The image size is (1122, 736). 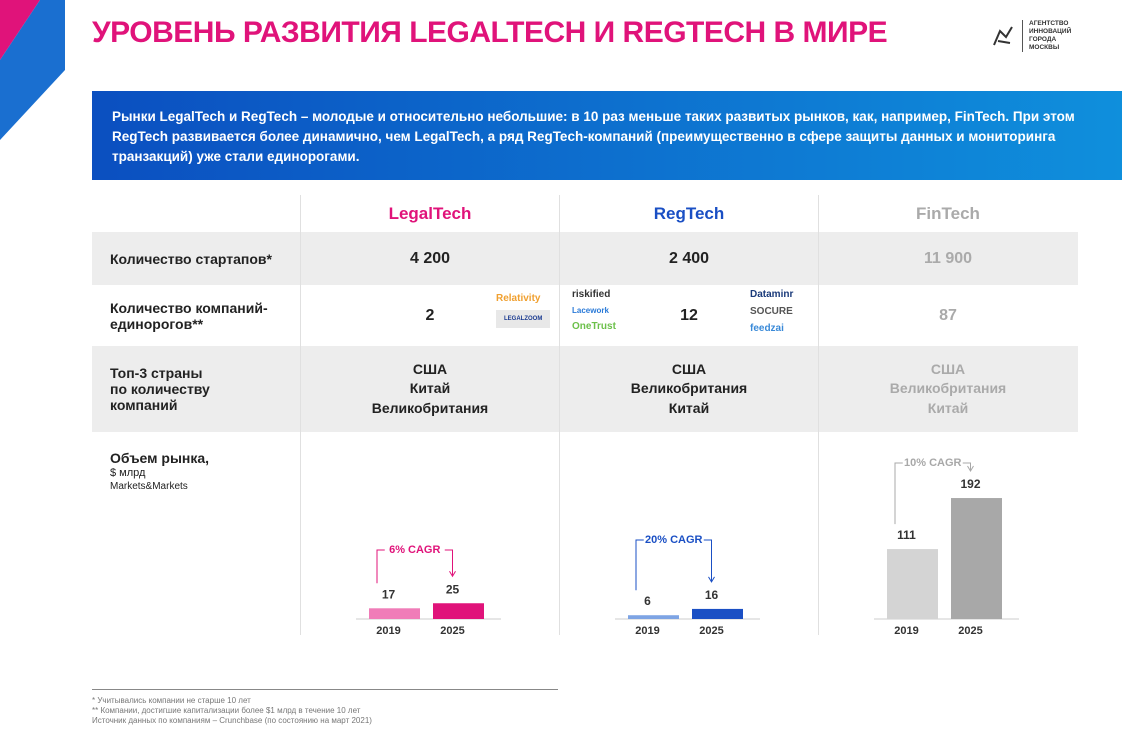 What do you see at coordinates (772, 311) in the screenshot?
I see `reg-unicorn-logos-right: Dataminr SOCURE feedzai` at bounding box center [772, 311].